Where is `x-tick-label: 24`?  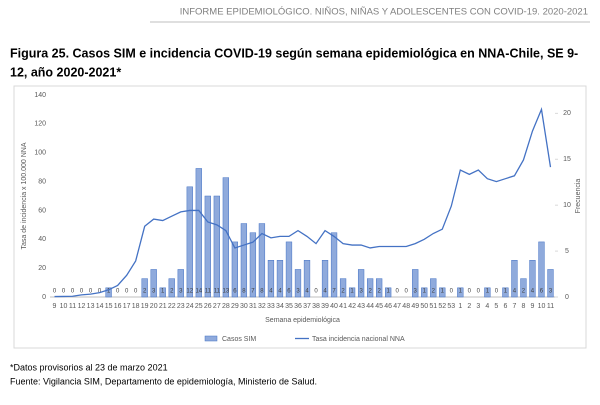
x-tick-label: 24 is located at coordinates (190, 306).